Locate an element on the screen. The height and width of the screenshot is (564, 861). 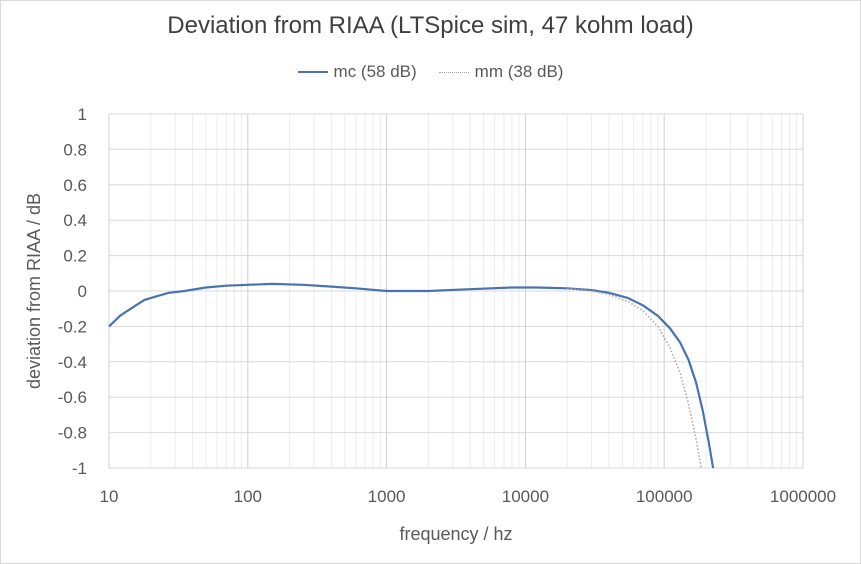
legend-label-mc: mc (58 dB) is located at coordinates (375, 71).